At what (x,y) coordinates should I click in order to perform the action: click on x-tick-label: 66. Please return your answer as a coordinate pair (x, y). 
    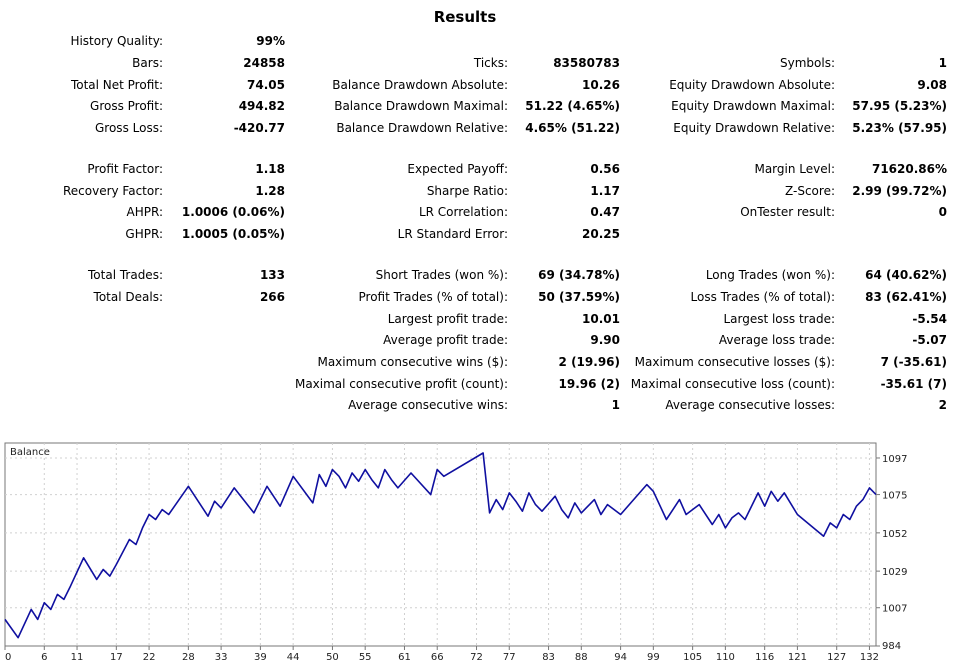
    Looking at the image, I should click on (437, 656).